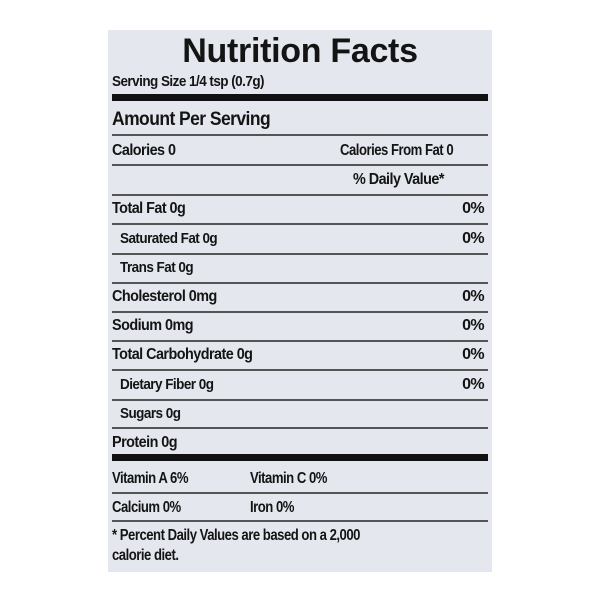  Describe the element at coordinates (473, 384) in the screenshot. I see `dv-dietary-fiber: 0%` at that location.